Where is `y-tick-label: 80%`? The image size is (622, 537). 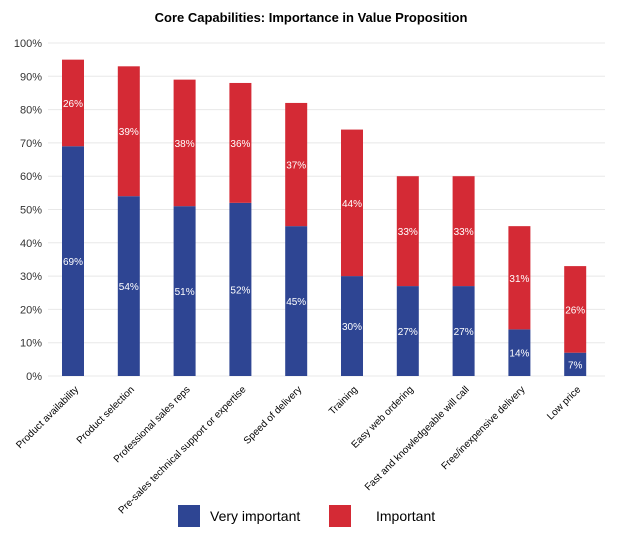
y-tick-label: 80% is located at coordinates (31, 111).